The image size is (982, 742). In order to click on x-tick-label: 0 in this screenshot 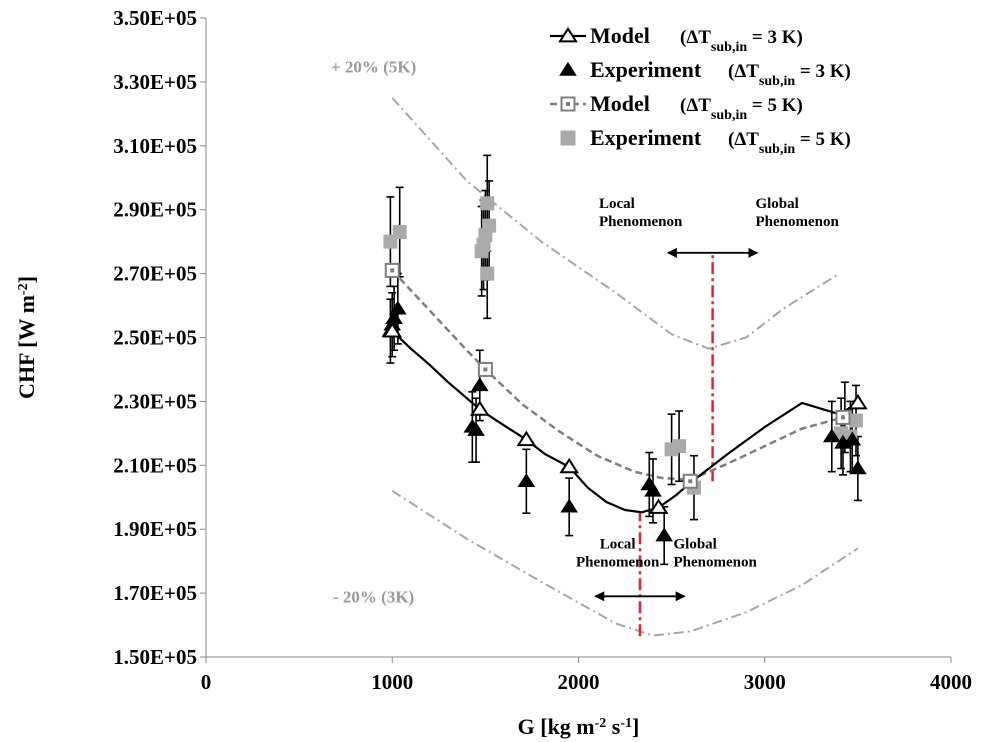, I will do `click(206, 682)`.